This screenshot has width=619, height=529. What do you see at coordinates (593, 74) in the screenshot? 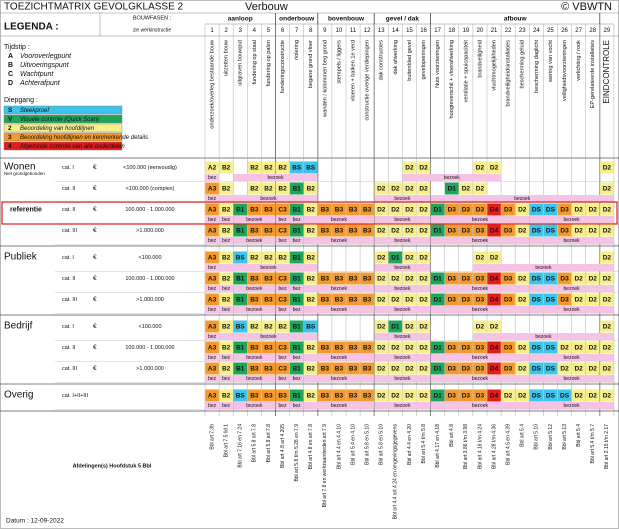
I see `column-label: EP-gerelateerde installaties` at bounding box center [593, 74].